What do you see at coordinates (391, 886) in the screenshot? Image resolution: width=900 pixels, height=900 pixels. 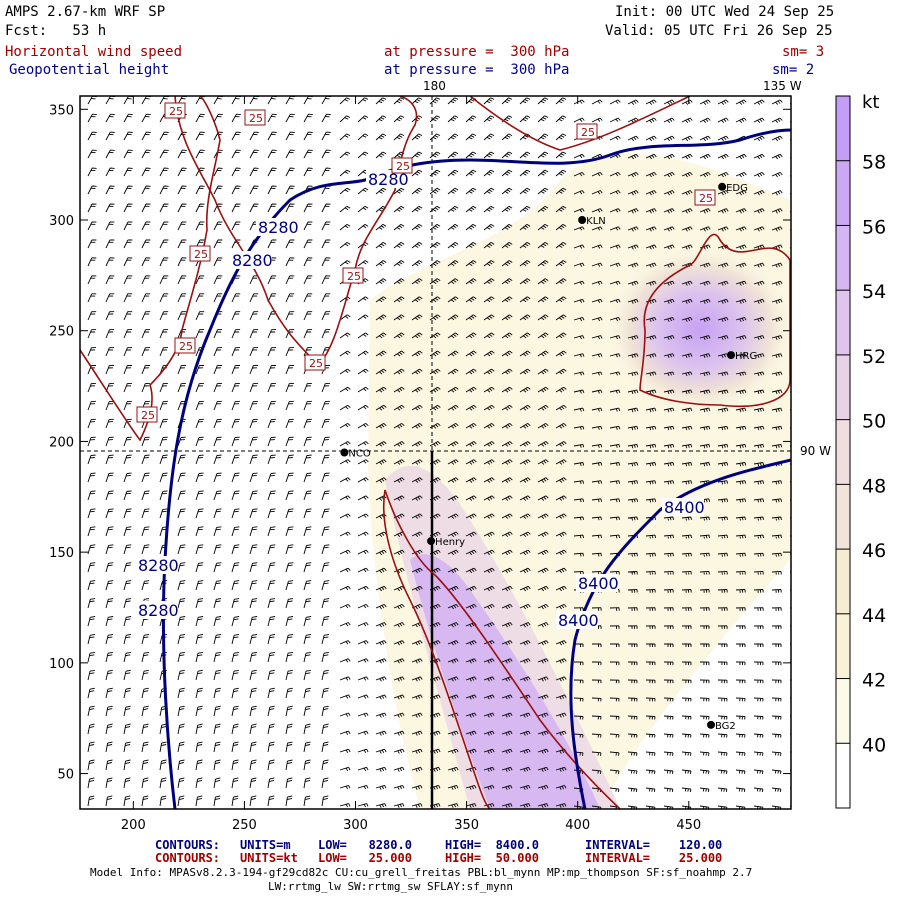 I see `footer-model-info-2: LW:rrtmg_lw SW:rrtmg_sw SFLAY:sf_mynn` at bounding box center [391, 886].